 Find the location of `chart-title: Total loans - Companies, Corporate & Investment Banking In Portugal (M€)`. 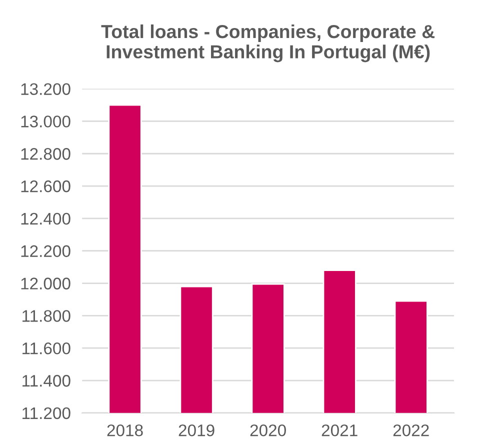

chart-title: Total loans - Companies, Corporate & Investment Banking In Portugal (M€) is located at coordinates (268, 43).